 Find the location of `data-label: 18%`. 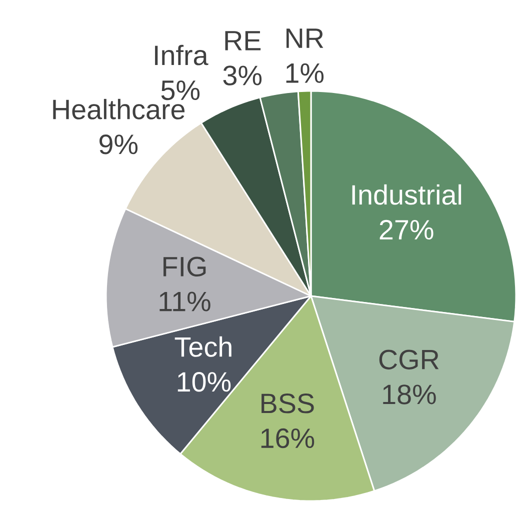

data-label: 18% is located at coordinates (409, 394).